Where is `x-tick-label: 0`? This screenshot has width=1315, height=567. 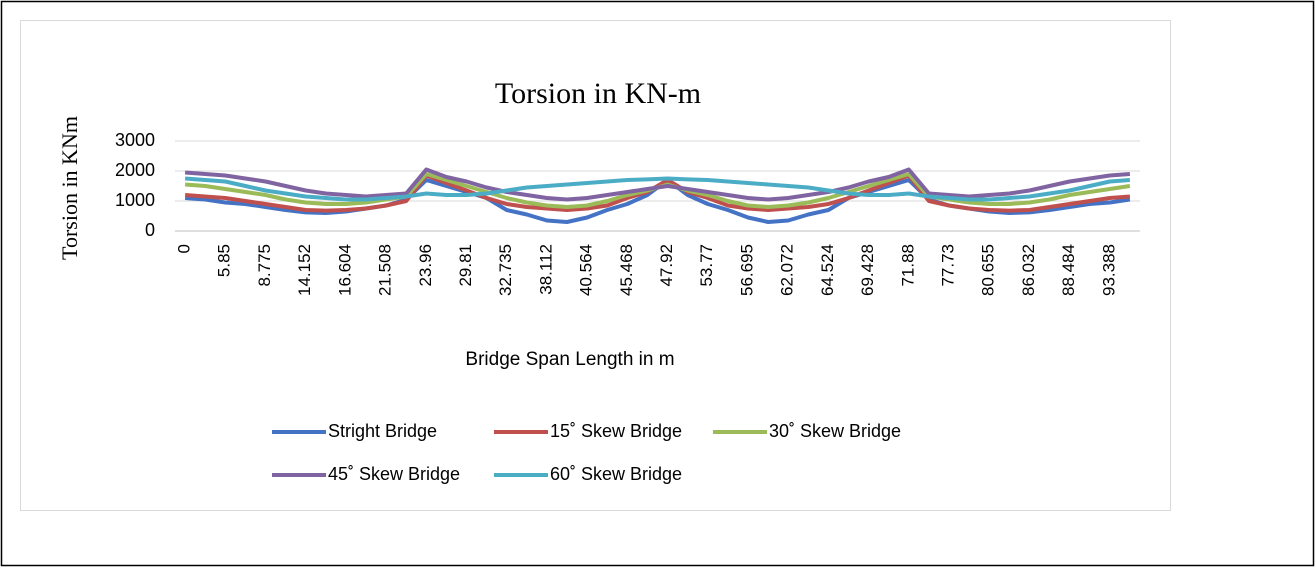 x-tick-label: 0 is located at coordinates (184, 248).